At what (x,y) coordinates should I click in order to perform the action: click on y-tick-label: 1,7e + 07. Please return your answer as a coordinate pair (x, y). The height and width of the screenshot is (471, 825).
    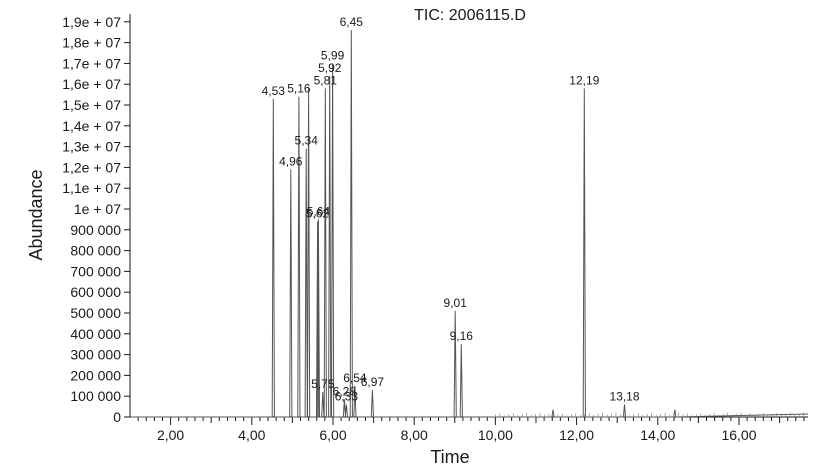
    Looking at the image, I should click on (91, 63).